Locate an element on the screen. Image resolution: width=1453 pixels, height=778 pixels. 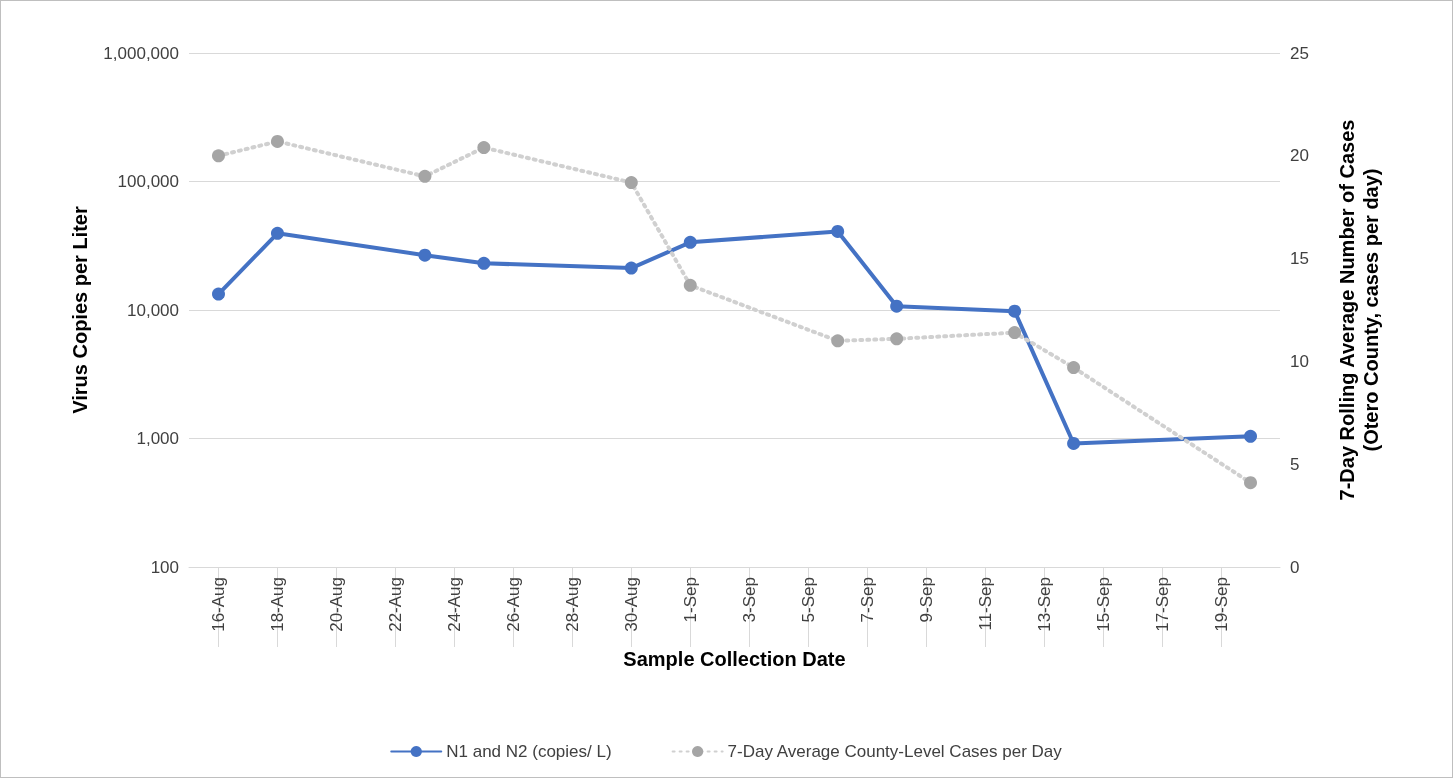
y-axis-title: Virus Copies per Liter is located at coordinates (80, 310).